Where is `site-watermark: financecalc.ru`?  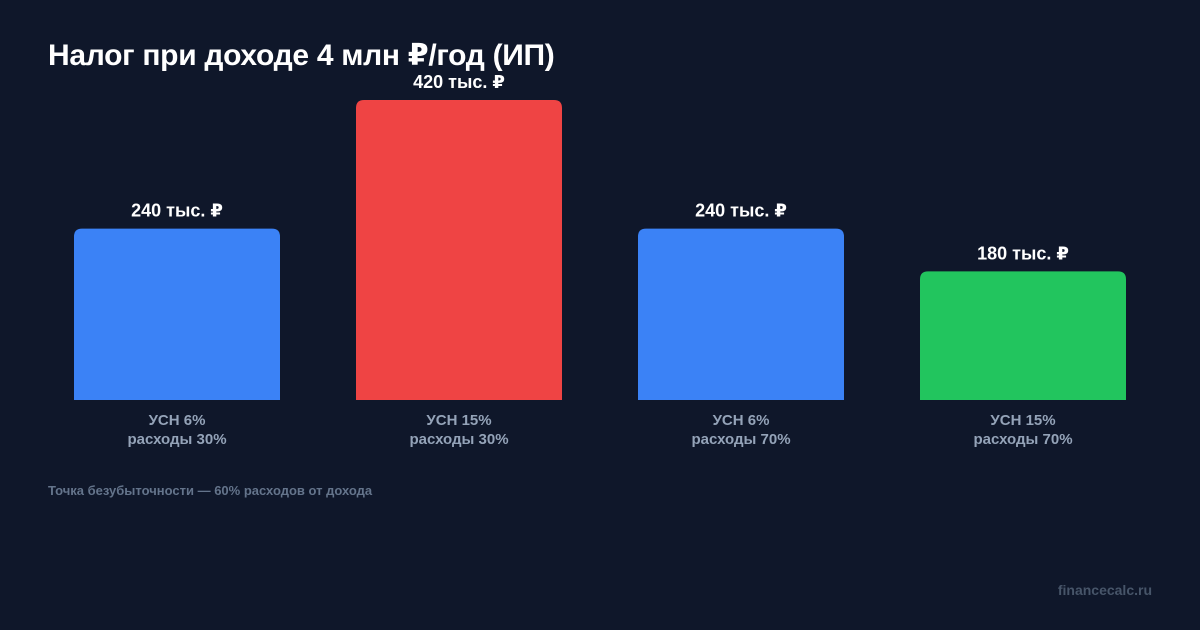 site-watermark: financecalc.ru is located at coordinates (1104, 590).